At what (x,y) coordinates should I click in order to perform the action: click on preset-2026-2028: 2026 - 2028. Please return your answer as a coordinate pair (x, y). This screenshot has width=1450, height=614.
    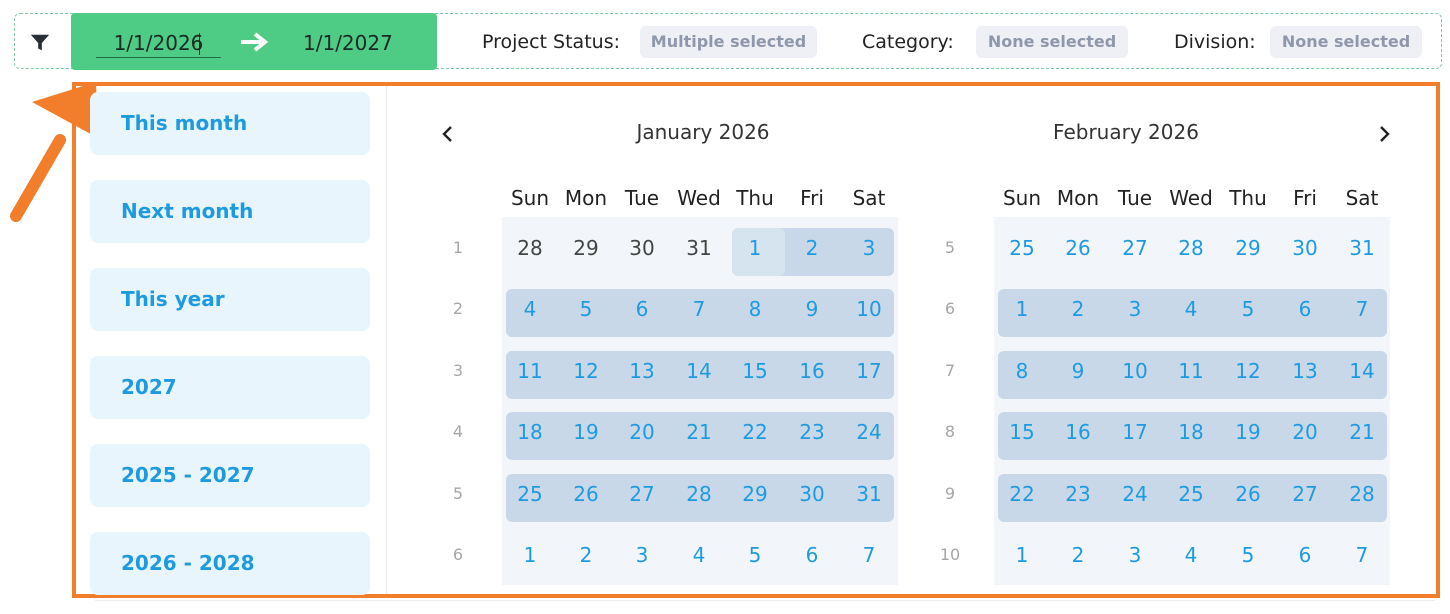
    Looking at the image, I should click on (230, 563).